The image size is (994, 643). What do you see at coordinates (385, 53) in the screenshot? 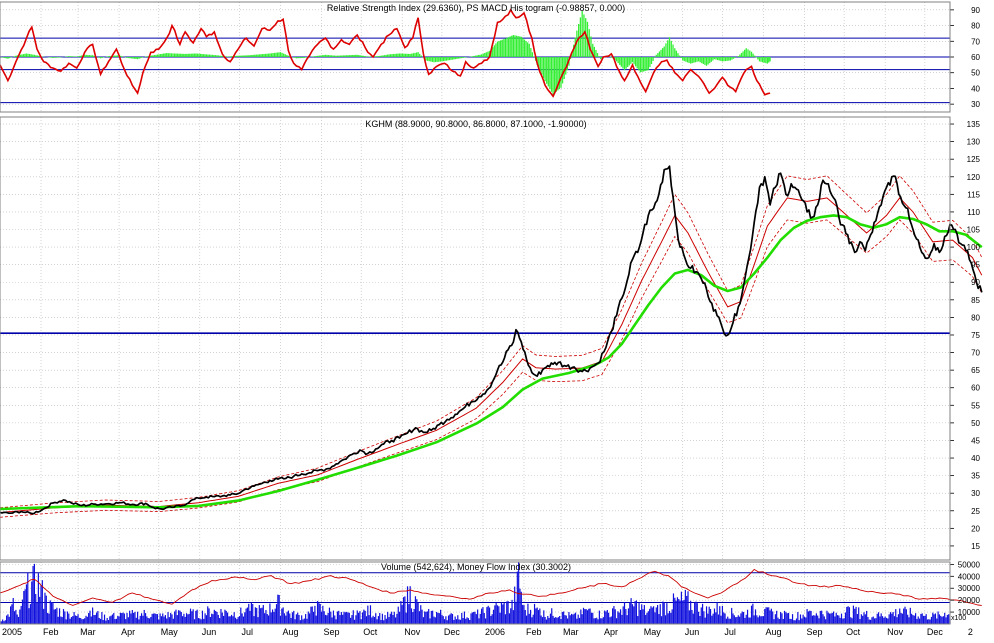
I see `rsi-line` at bounding box center [385, 53].